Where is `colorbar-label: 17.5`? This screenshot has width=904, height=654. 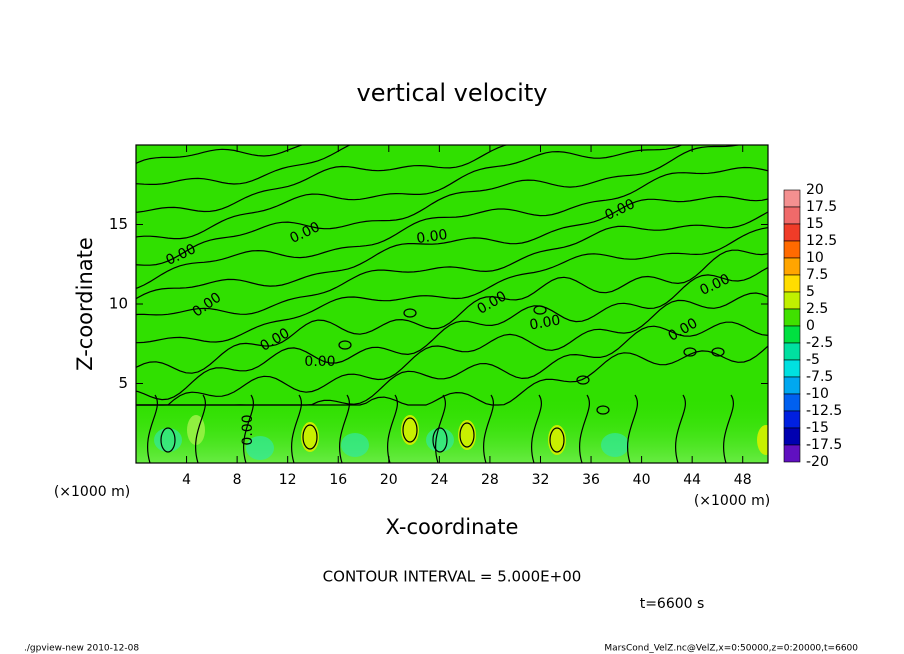
colorbar-label: 17.5 is located at coordinates (821, 207).